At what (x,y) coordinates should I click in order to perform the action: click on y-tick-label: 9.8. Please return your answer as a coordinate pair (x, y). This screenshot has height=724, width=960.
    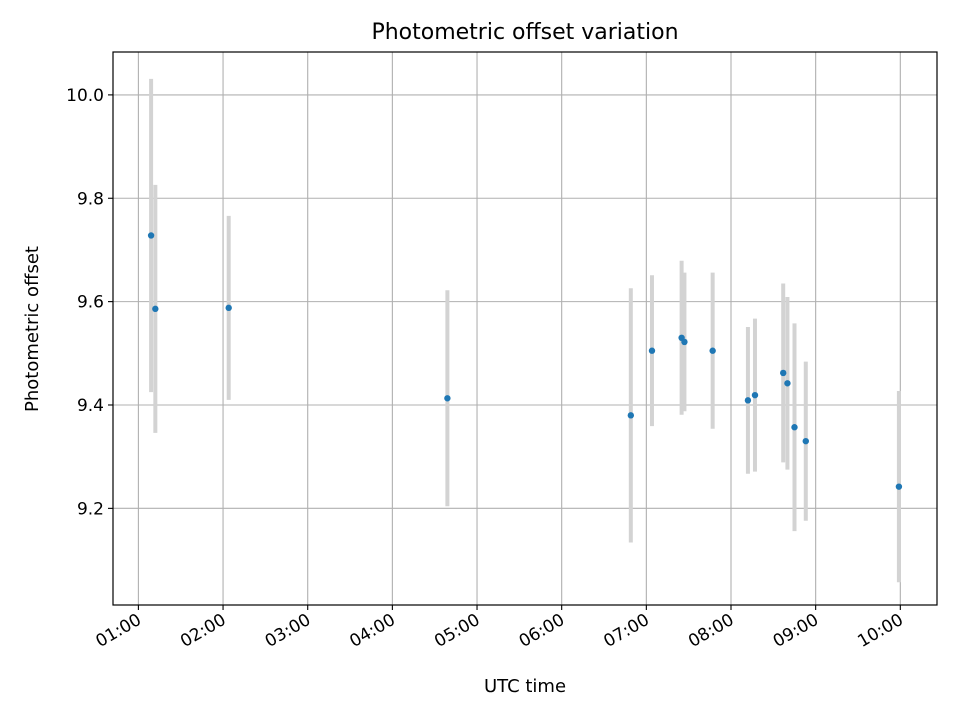
    Looking at the image, I should click on (90, 199).